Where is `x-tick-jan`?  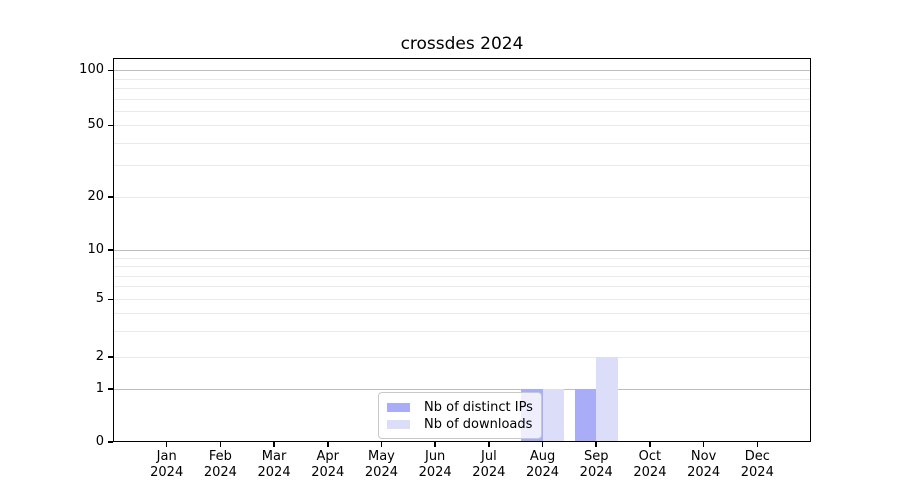
x-tick-jan is located at coordinates (166, 444).